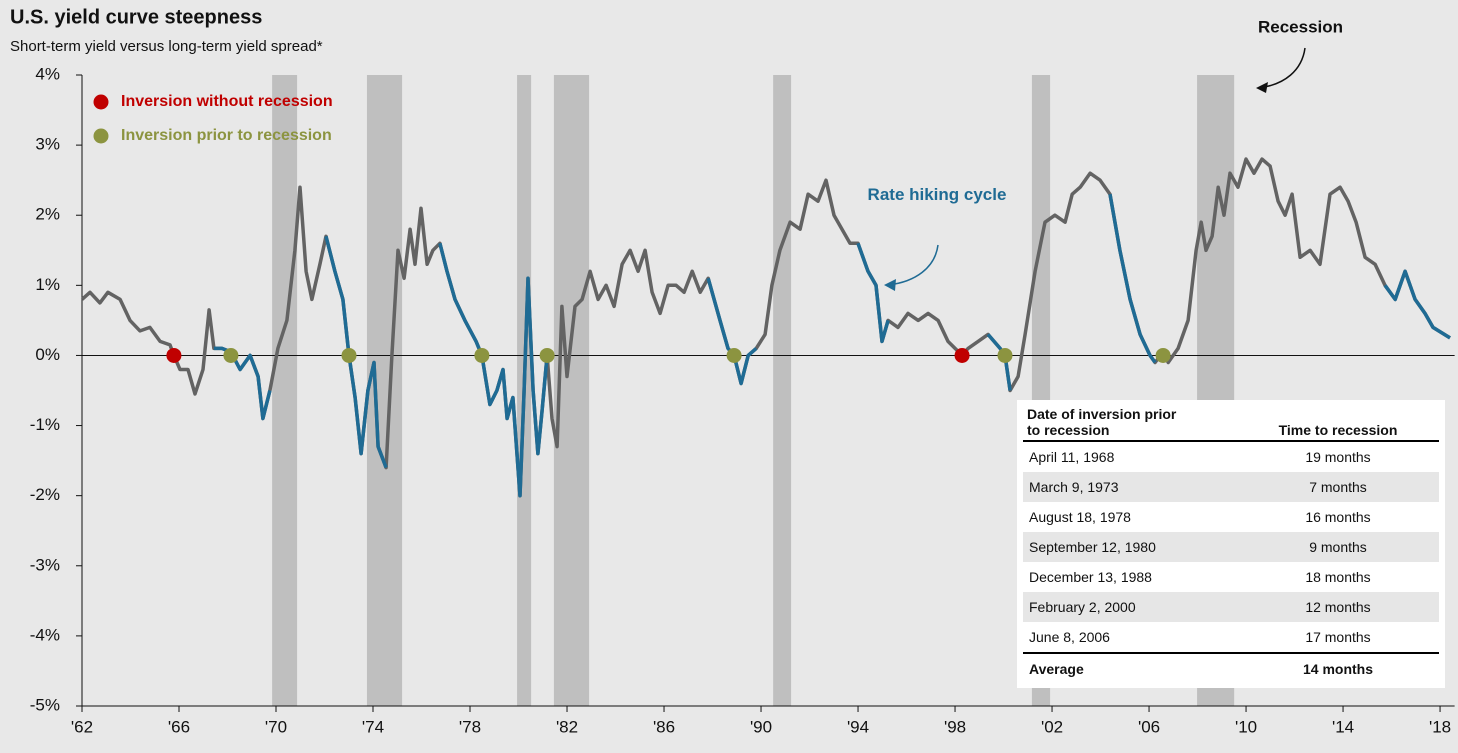 This screenshot has width=1458, height=753. I want to click on y-tick-label: 1%, so click(47, 284).